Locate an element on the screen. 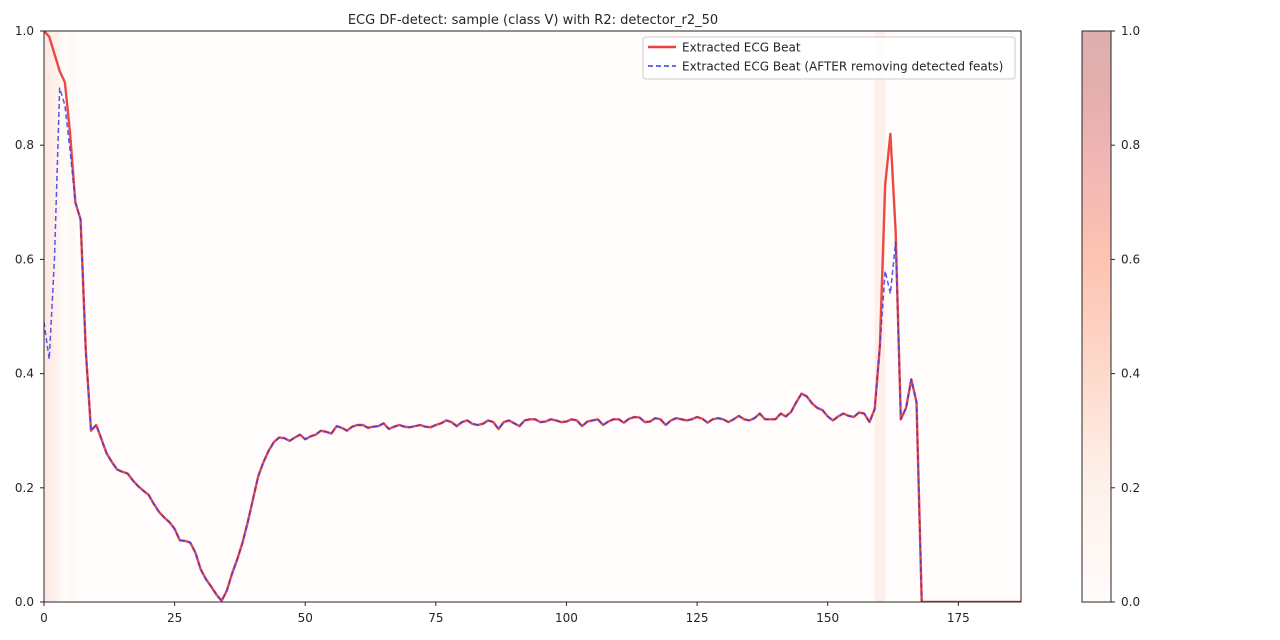 This screenshot has width=1280, height=640. x-tick-label: 100 is located at coordinates (566, 618).